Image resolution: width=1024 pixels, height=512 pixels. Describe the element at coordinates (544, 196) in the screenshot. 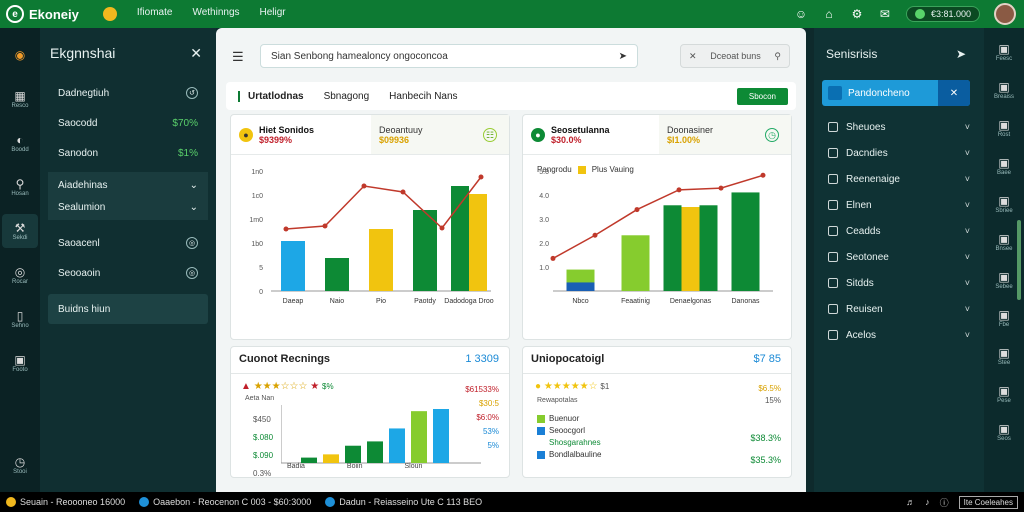

I see `y-tick-label: 4.0` at that location.